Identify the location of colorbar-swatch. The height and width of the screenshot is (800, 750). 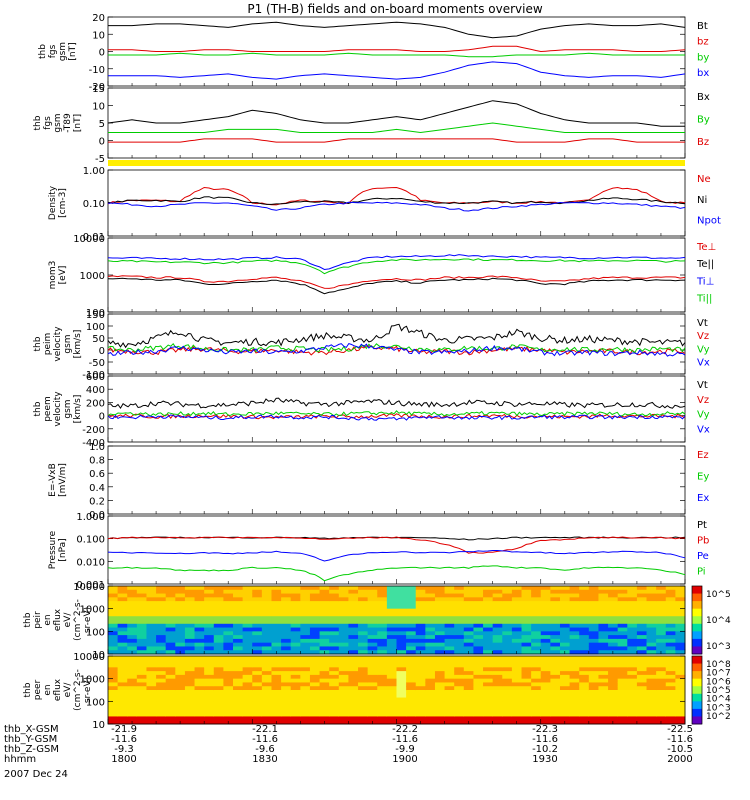
(697, 605).